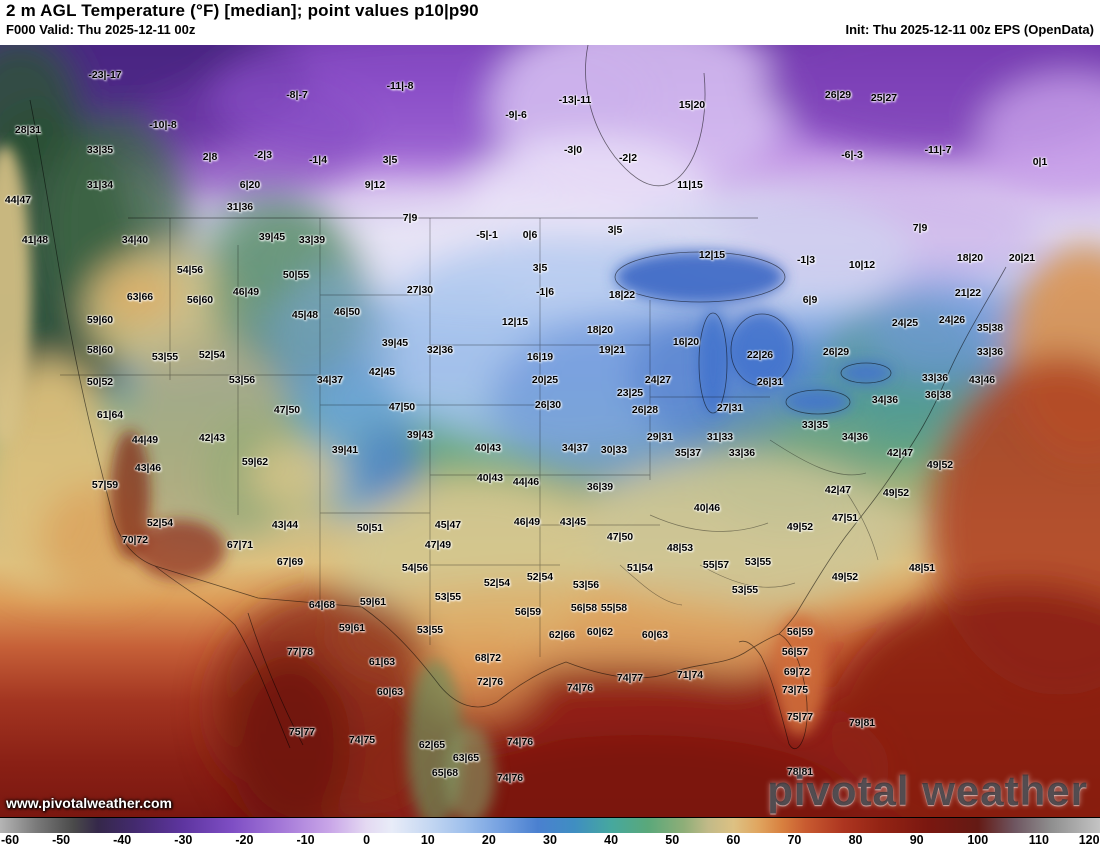 The height and width of the screenshot is (850, 1100). What do you see at coordinates (263, 155) in the screenshot?
I see `point-value: -2|3` at bounding box center [263, 155].